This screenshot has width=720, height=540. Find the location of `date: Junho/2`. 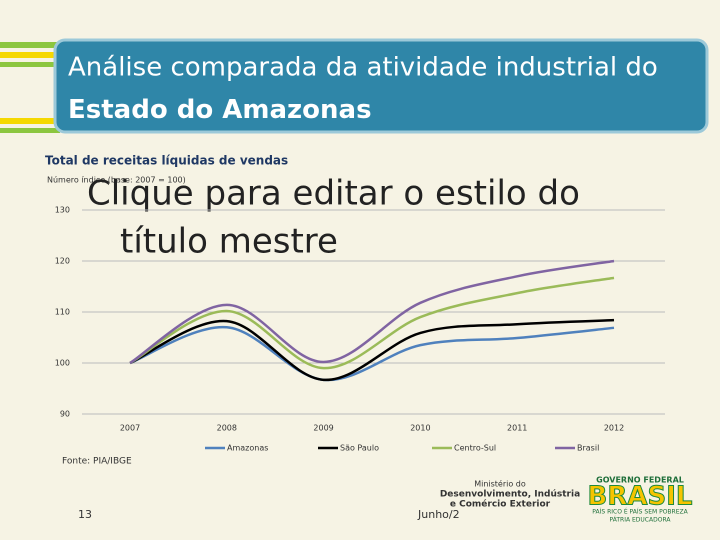

date: Junho/2 is located at coordinates (438, 514).